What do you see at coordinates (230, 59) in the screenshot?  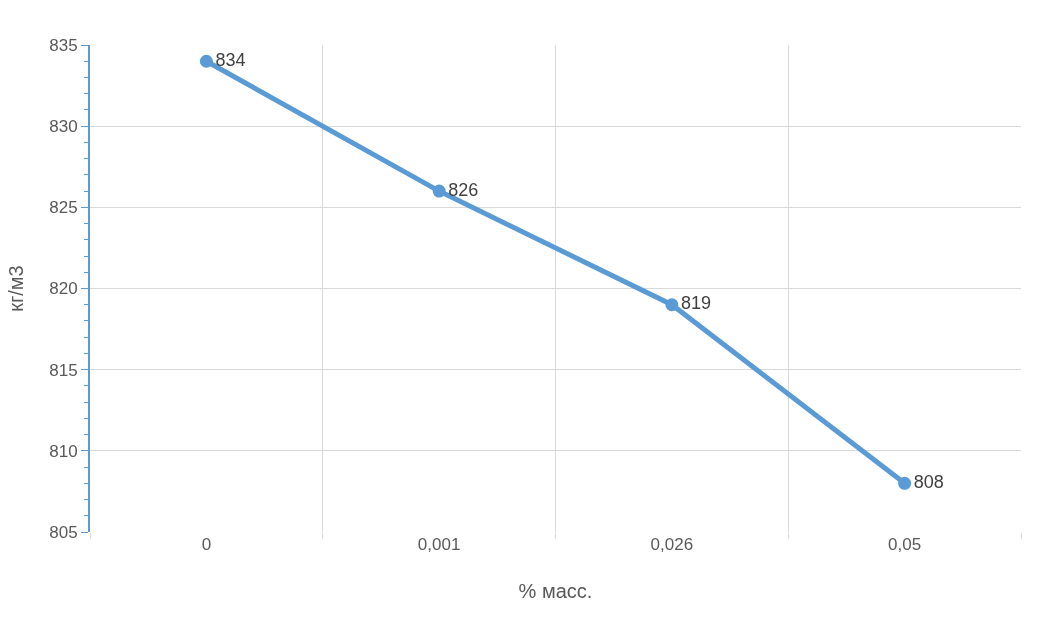 I see `data-label: 834` at bounding box center [230, 59].